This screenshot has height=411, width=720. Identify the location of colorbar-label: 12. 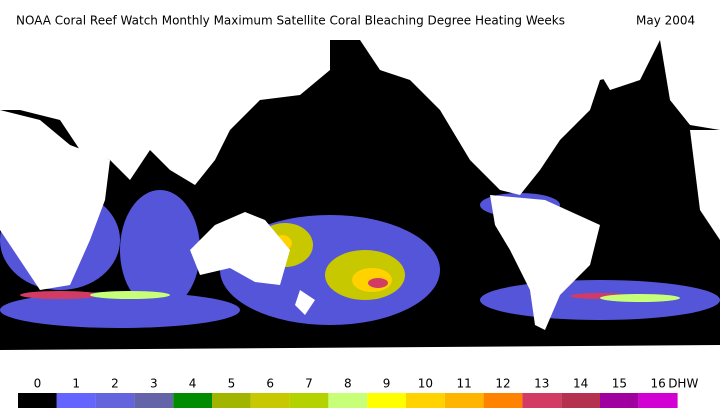
(502, 384).